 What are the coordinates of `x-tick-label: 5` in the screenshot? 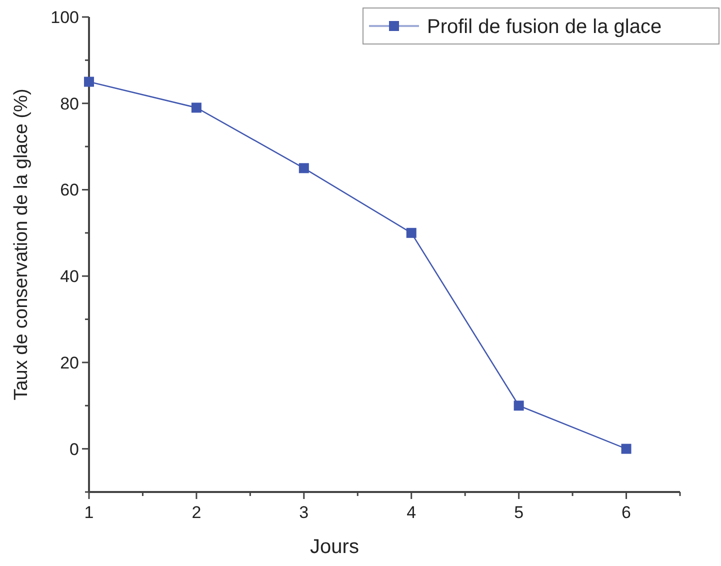 It's located at (519, 512).